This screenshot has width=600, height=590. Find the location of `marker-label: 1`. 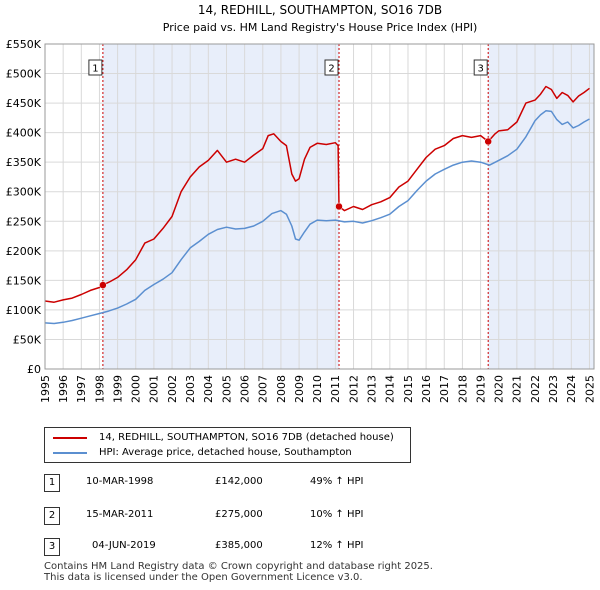

marker-label: 1 is located at coordinates (95, 69).